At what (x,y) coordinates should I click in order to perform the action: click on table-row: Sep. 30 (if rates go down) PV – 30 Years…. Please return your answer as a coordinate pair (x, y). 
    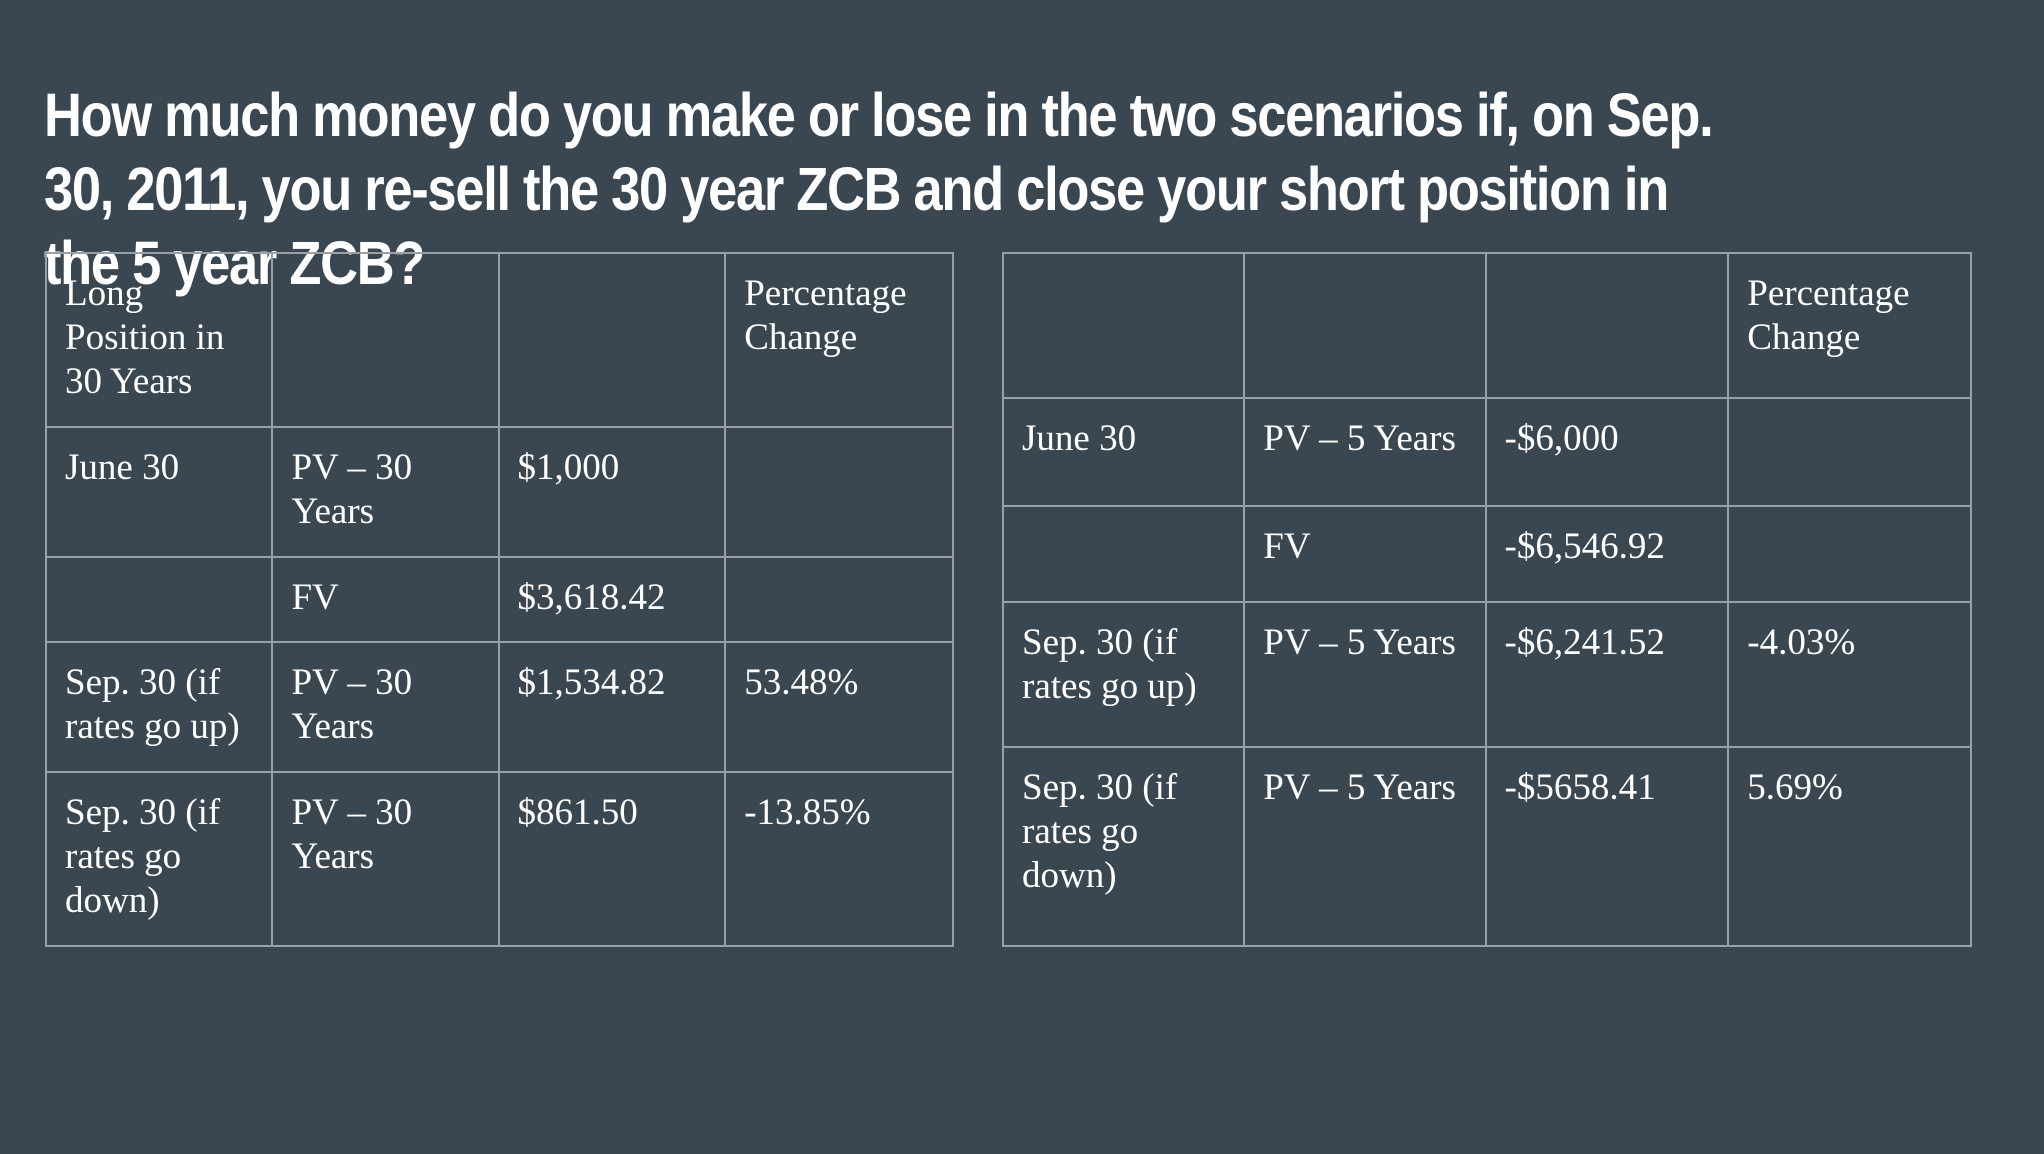
    Looking at the image, I should click on (499, 859).